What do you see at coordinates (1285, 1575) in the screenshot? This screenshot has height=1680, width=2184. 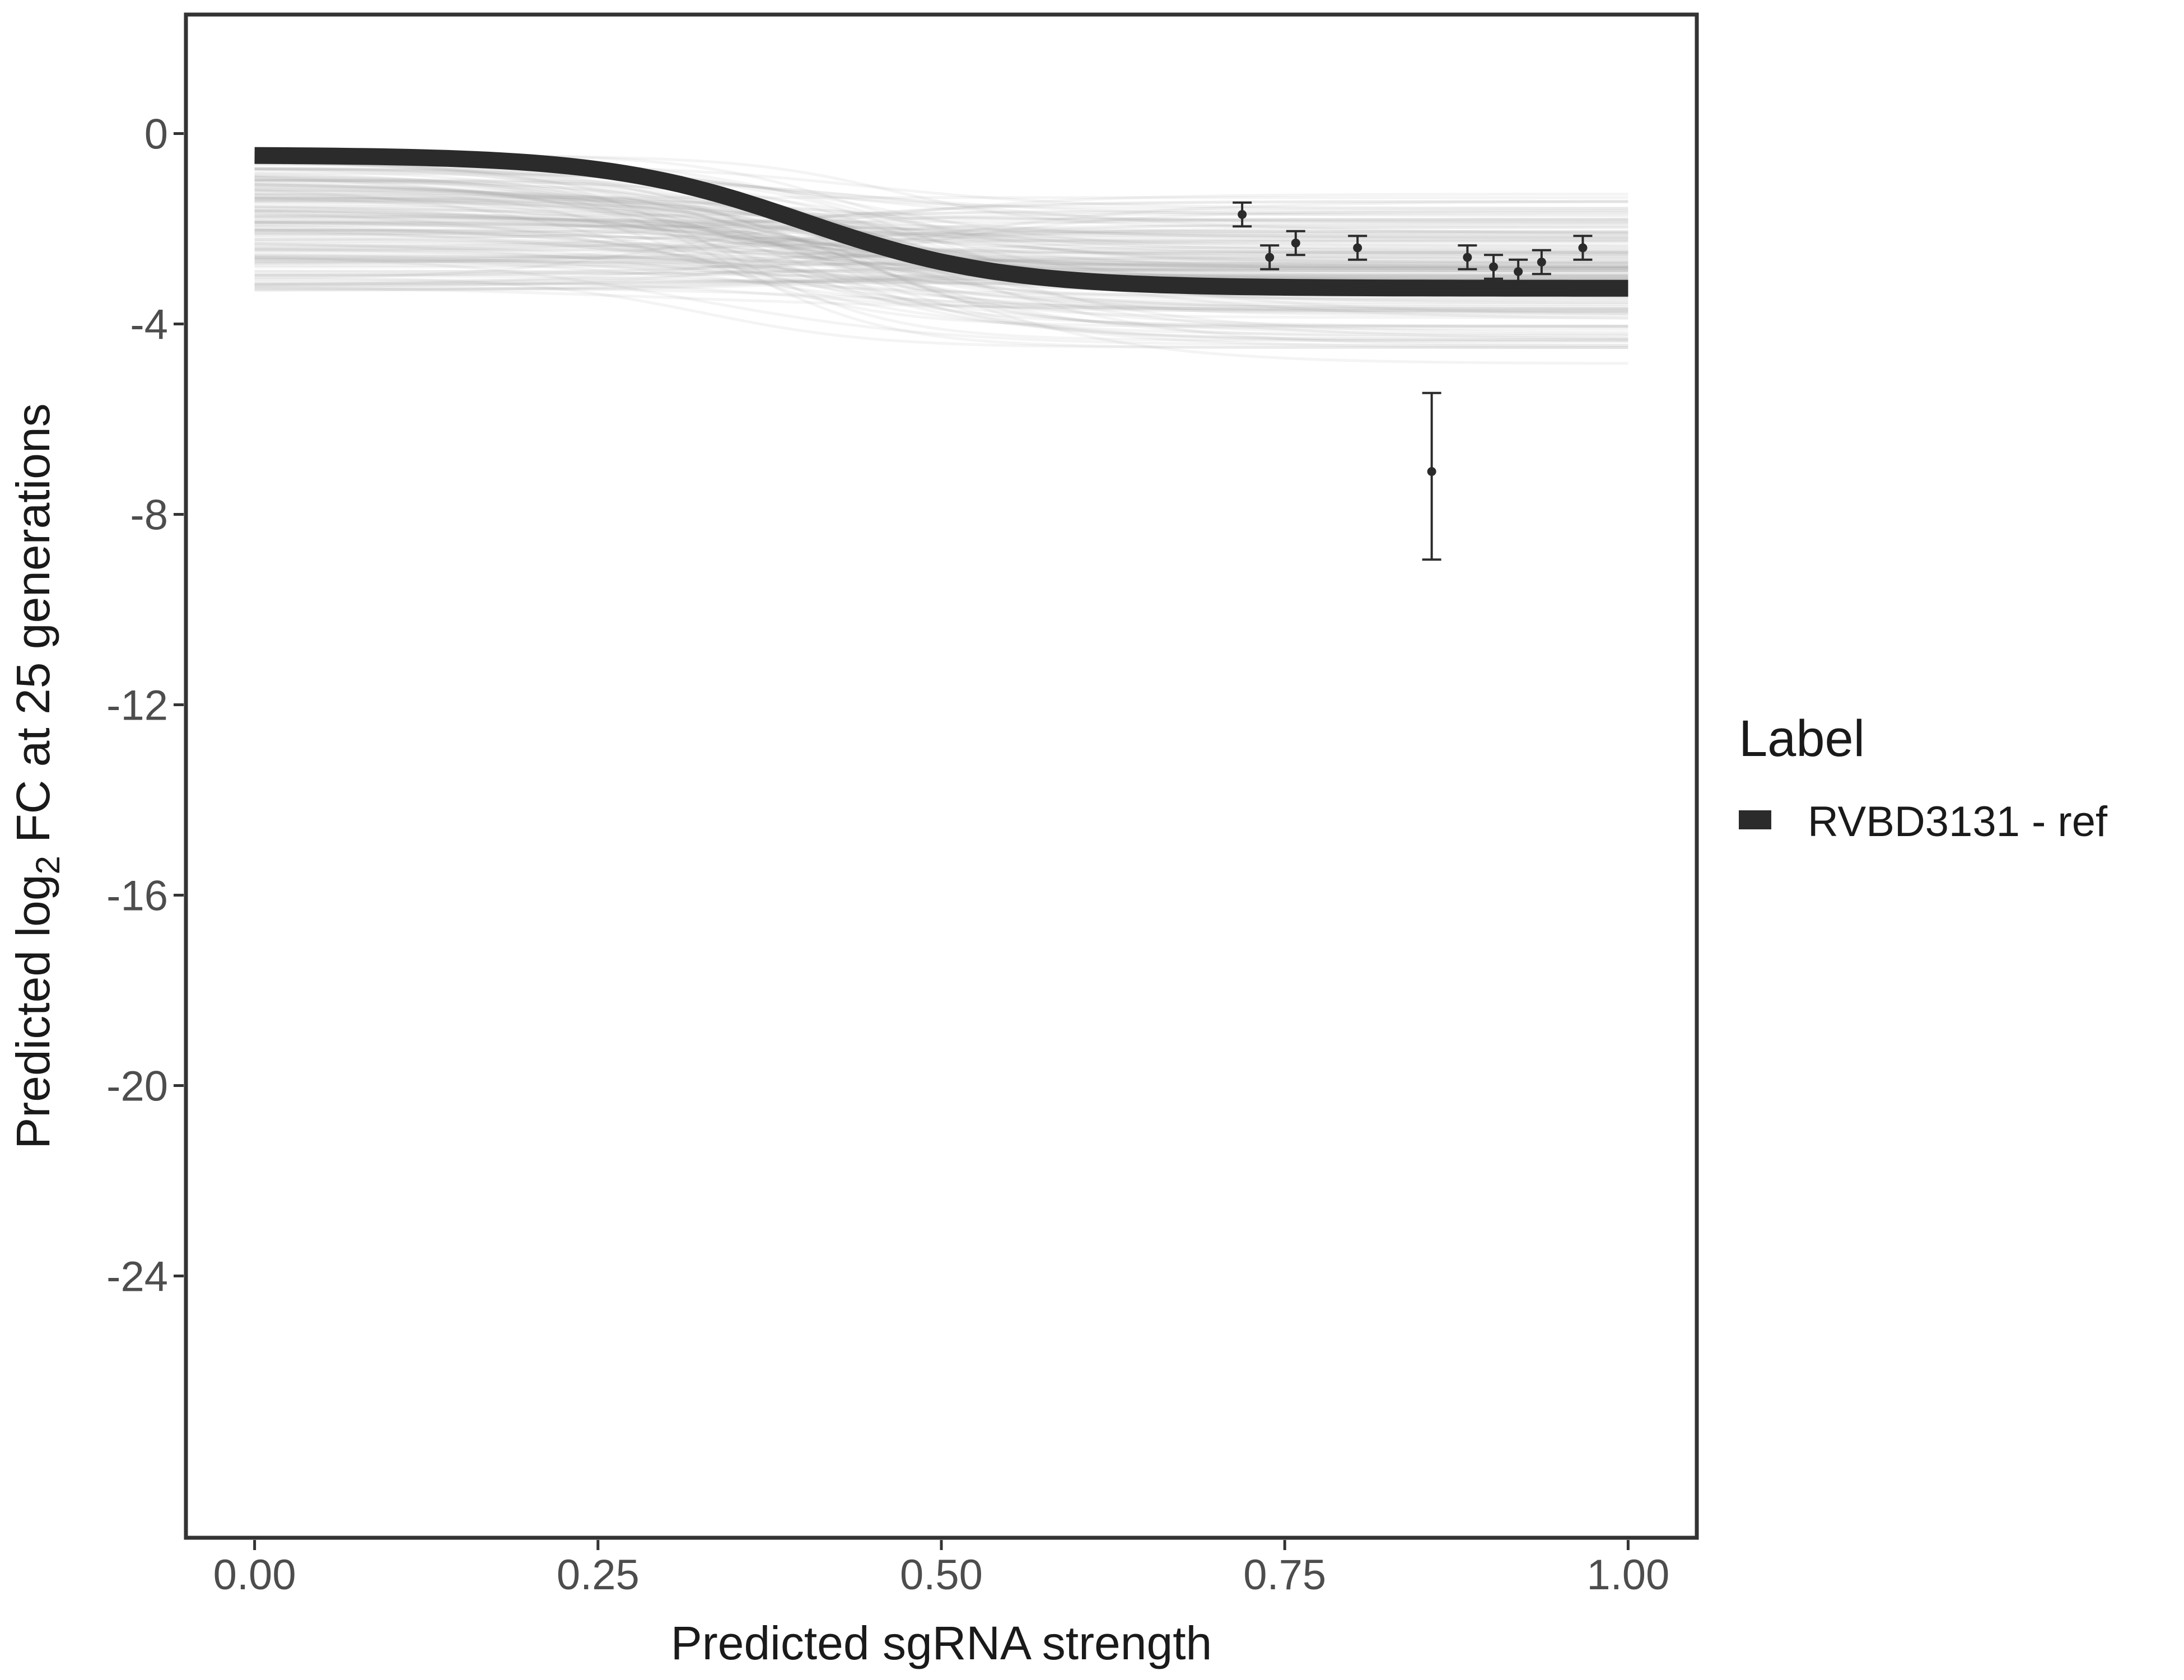 I see `x-tick-label: 0.75` at bounding box center [1285, 1575].